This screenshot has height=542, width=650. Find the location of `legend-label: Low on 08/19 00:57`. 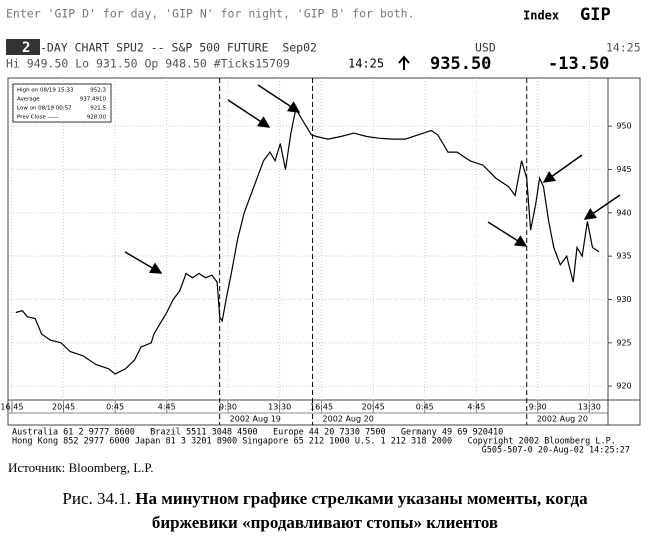

legend-label: Low on 08/19 00:57 is located at coordinates (44, 109).